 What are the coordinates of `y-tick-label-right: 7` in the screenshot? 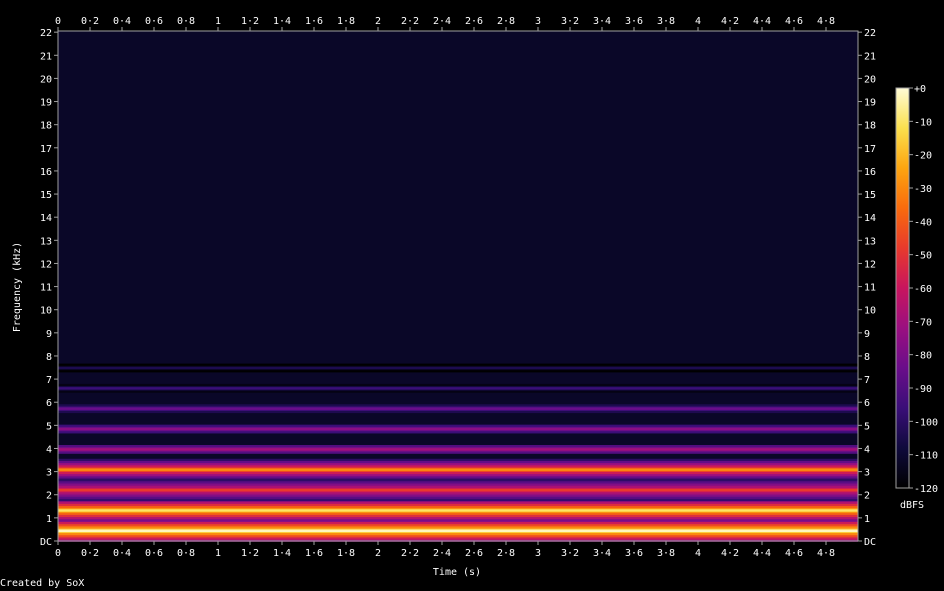 It's located at (867, 380).